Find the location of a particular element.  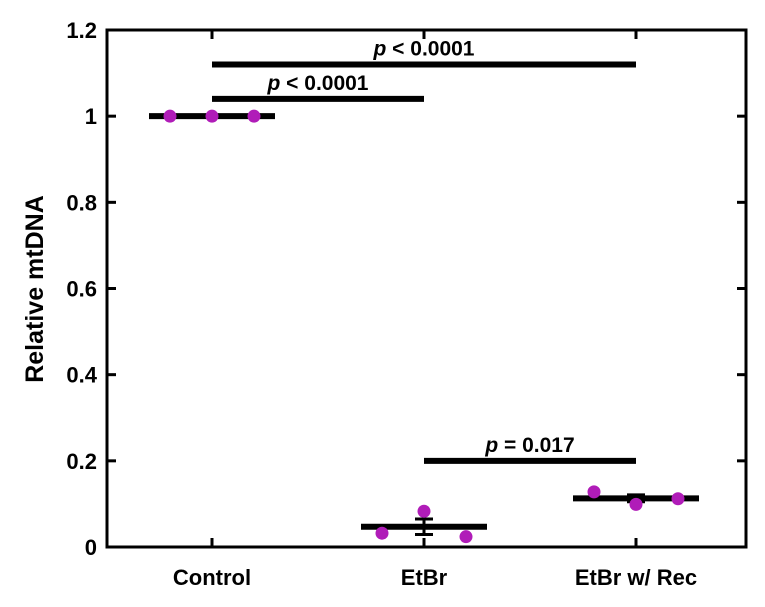

p-value-label: p = 0.017 is located at coordinates (529, 445).